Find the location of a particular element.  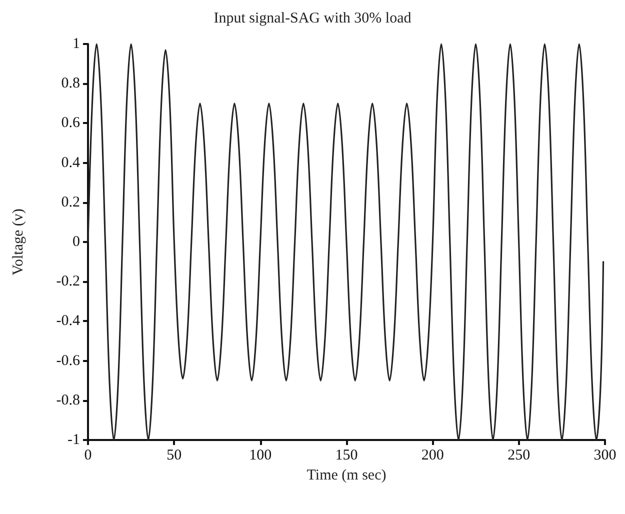

y-tick-label: 0 is located at coordinates (76, 242).